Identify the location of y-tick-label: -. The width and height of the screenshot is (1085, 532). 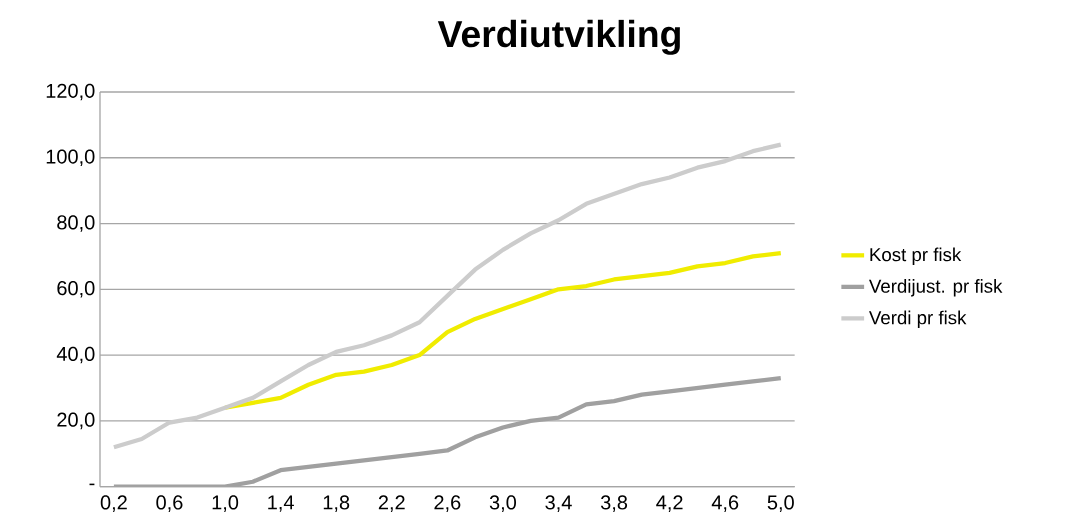
(92, 484).